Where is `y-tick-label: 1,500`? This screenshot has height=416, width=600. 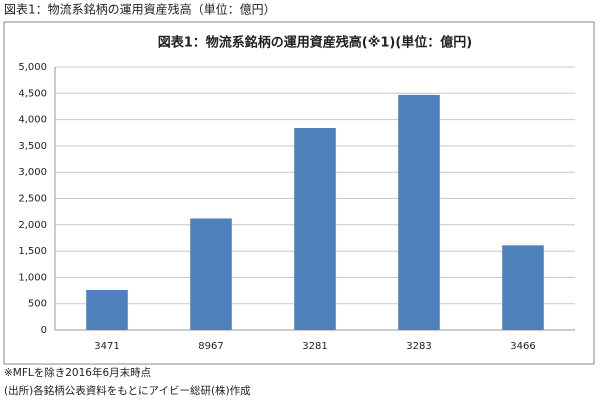
y-tick-label: 1,500 is located at coordinates (32, 251).